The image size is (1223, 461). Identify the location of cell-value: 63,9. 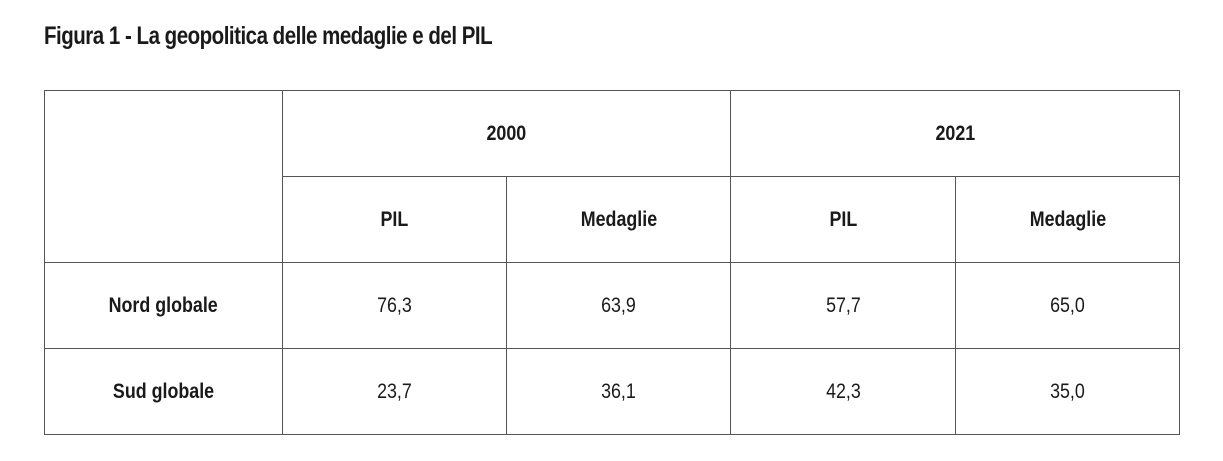
(618, 305).